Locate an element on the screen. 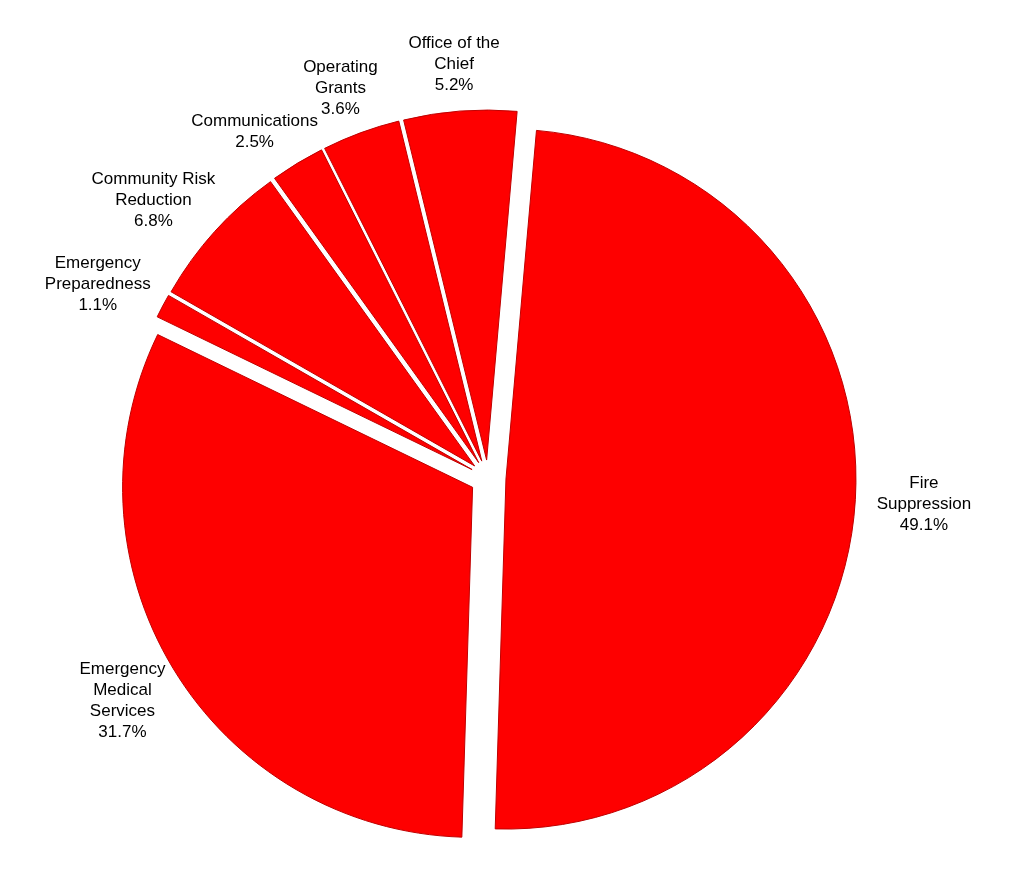 This screenshot has width=1020, height=886. data-label: 31.7% is located at coordinates (122, 731).